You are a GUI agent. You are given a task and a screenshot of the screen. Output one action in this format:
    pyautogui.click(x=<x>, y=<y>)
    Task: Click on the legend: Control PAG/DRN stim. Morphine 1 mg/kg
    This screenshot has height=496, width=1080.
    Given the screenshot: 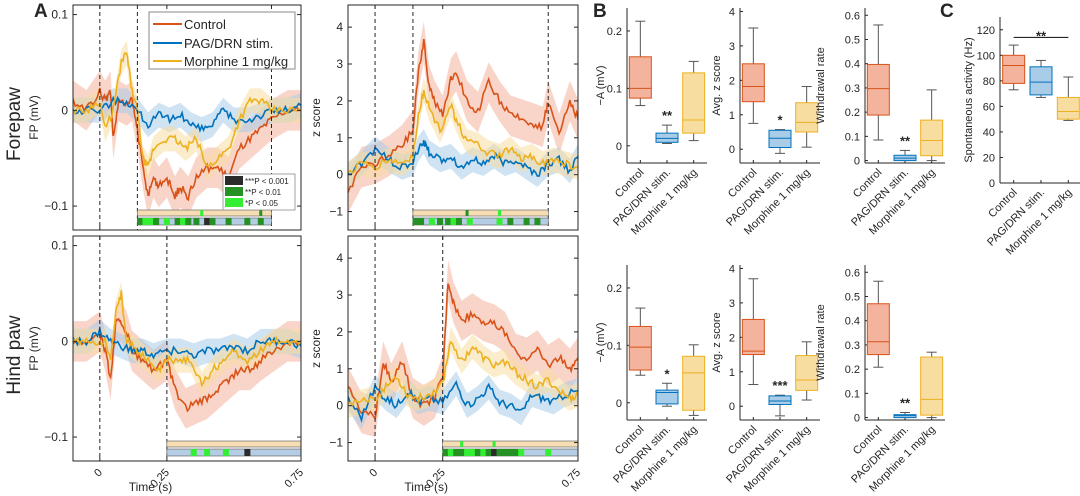 What is the action you would take?
    pyautogui.click(x=222, y=40)
    